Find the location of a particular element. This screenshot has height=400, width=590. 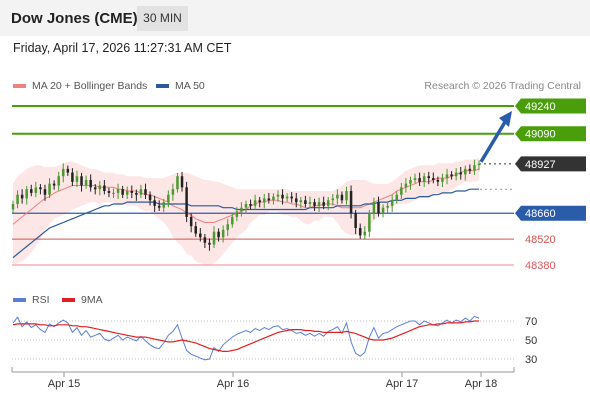

legend-bollinger: MA 20 + Bollinger Bands is located at coordinates (80, 86).